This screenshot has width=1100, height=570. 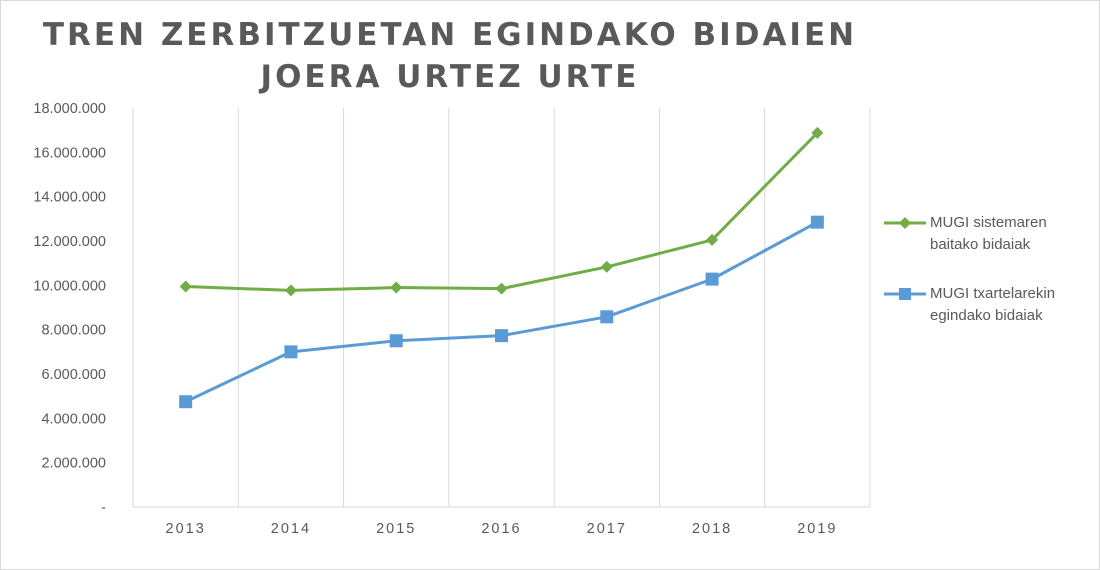 I want to click on x-tick-label: 2013, so click(x=186, y=529).